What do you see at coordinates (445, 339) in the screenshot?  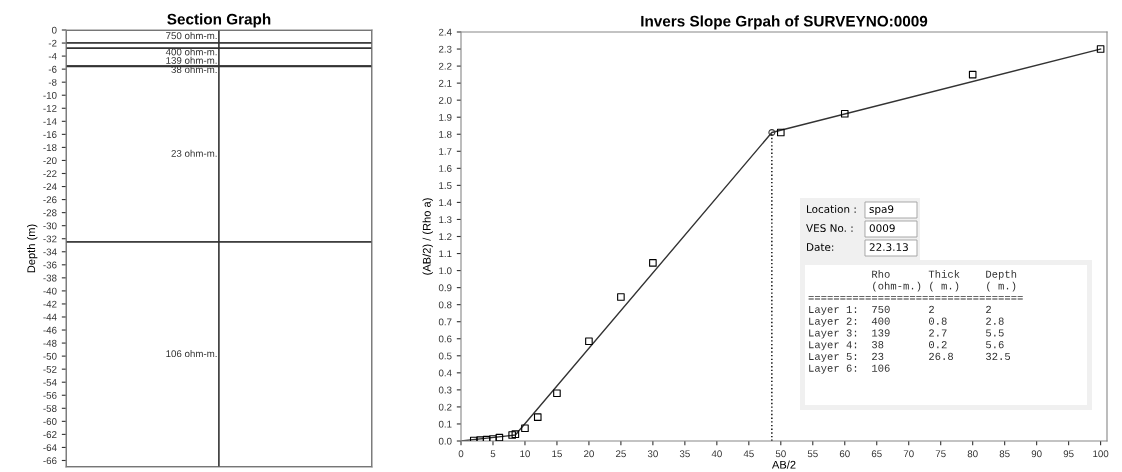 I see `y-tick-label: 0.6` at bounding box center [445, 339].